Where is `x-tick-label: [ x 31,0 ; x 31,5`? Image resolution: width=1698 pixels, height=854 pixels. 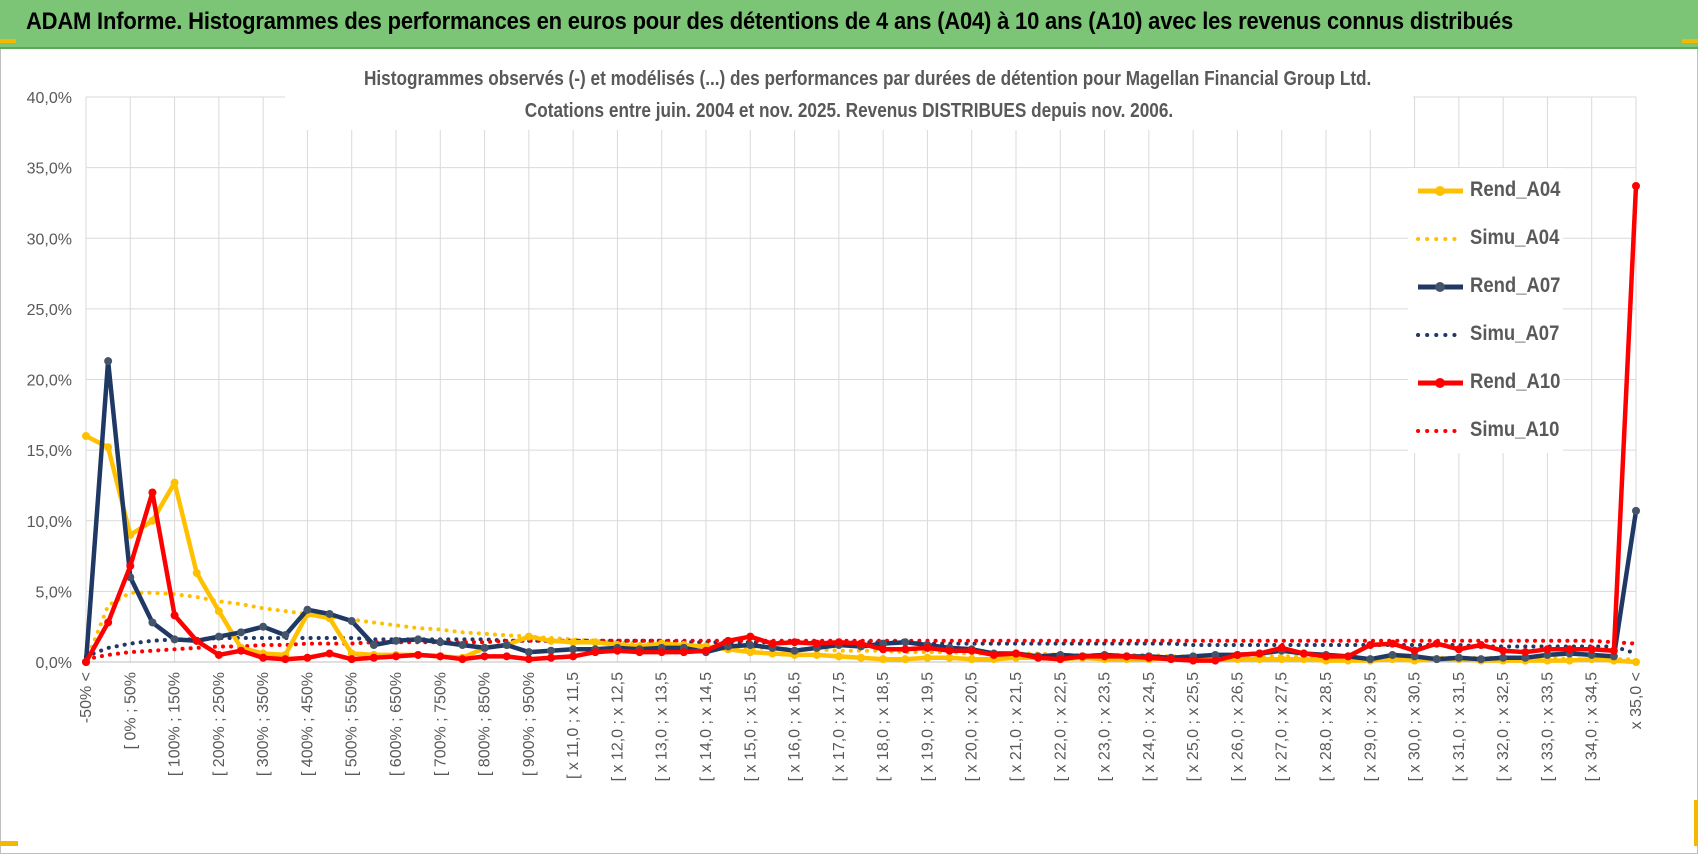 x-tick-label: [ x 31,0 ; x 31,5 is located at coordinates (1459, 727).